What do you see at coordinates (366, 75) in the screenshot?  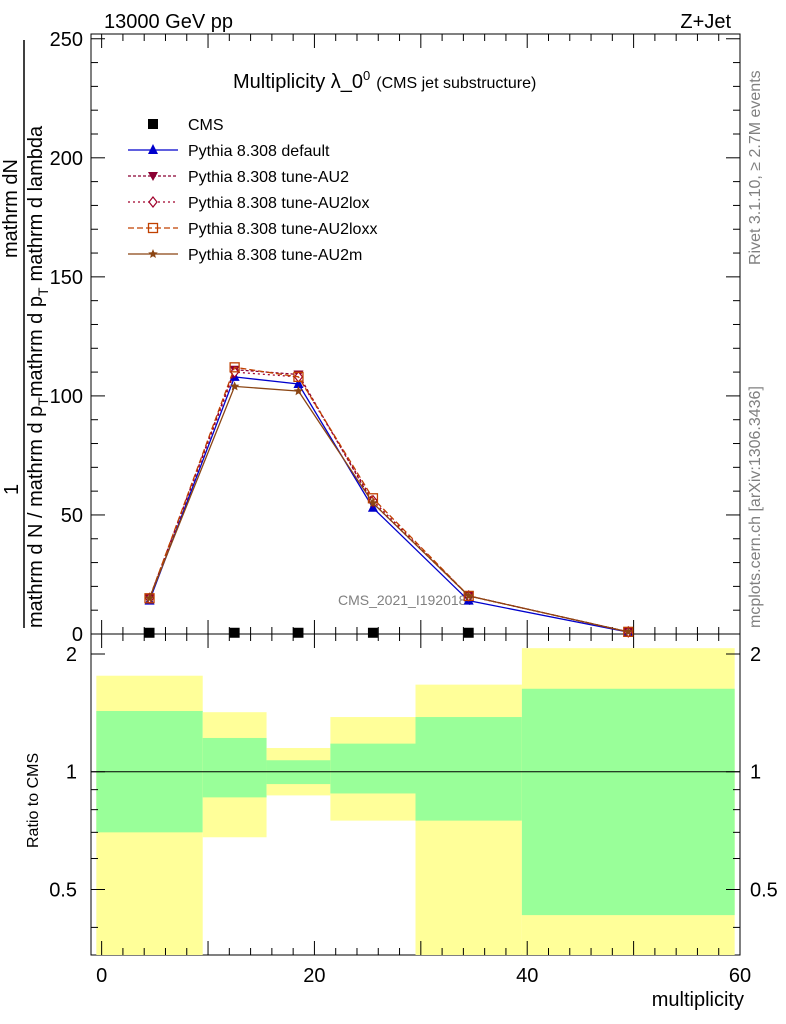 I see `title-sup: 0` at bounding box center [366, 75].